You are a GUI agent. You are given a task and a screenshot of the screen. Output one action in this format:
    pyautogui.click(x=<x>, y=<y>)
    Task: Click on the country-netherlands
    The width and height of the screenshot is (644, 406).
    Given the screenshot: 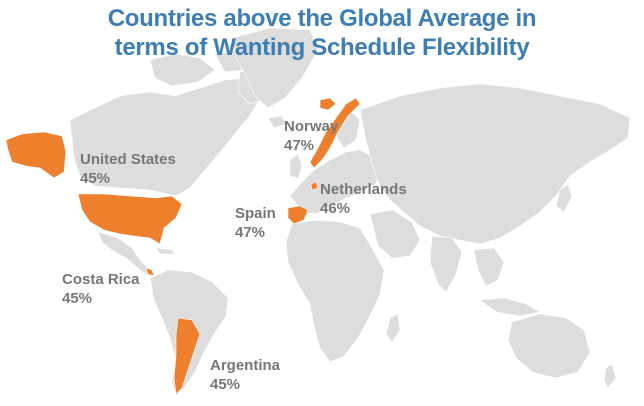 What is the action you would take?
    pyautogui.click(x=314, y=186)
    